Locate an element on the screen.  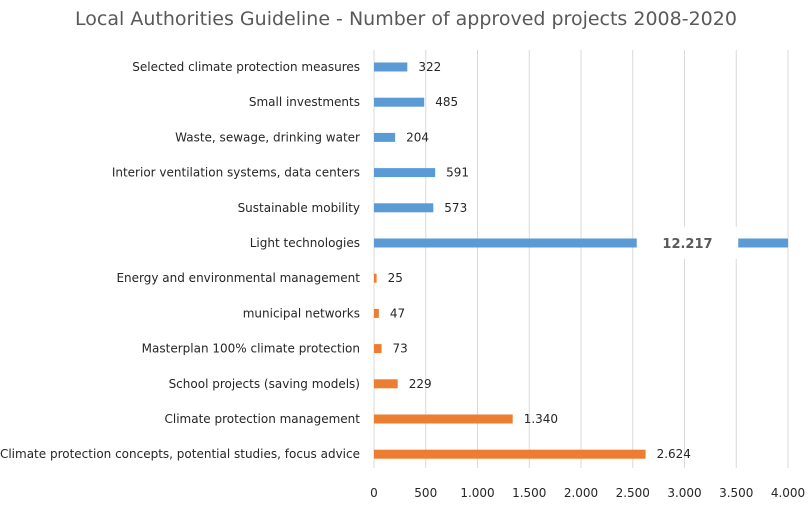
x-tick-label: 3.500 is located at coordinates (736, 493).